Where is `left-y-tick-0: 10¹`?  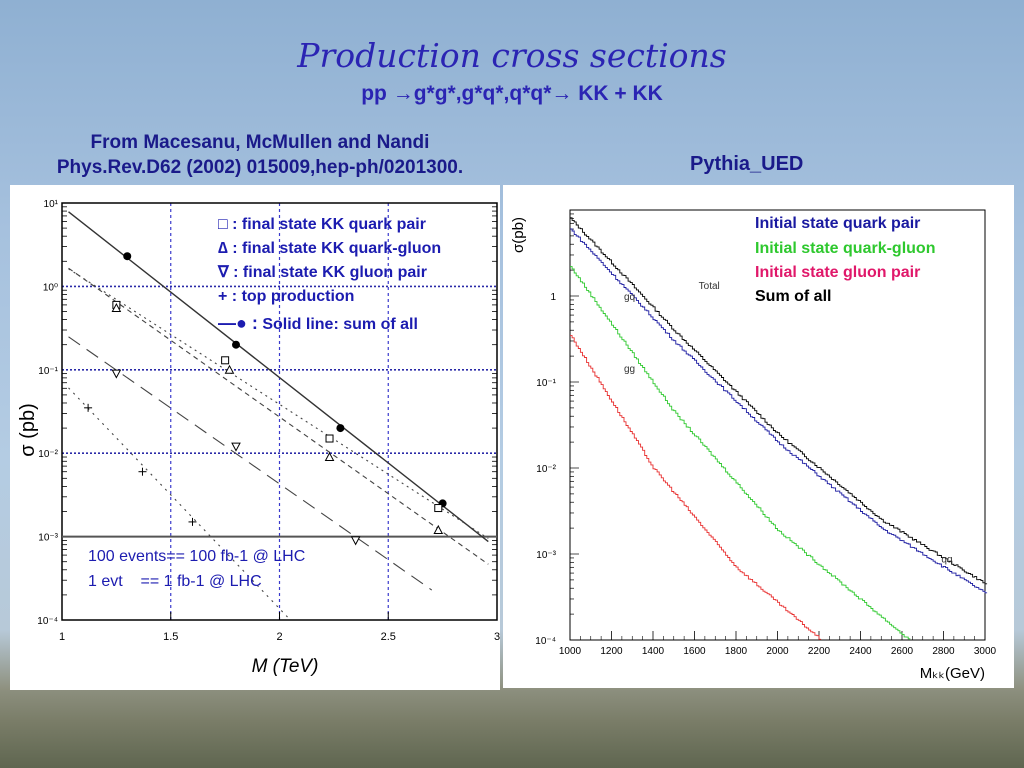
left-y-tick-0: 10¹ is located at coordinates (51, 204).